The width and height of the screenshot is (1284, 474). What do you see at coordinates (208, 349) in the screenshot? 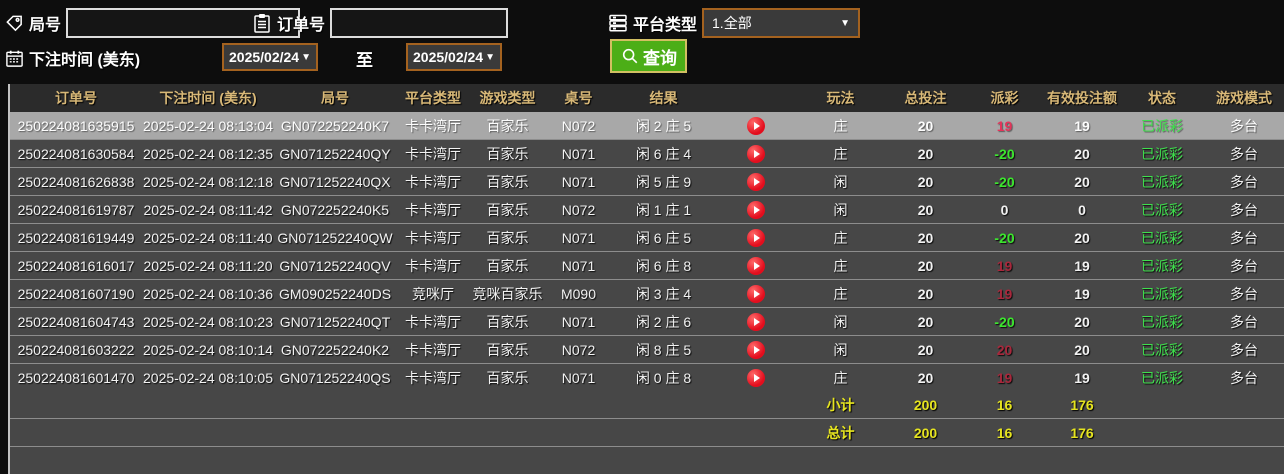
I see `bet-time-cell: 2025-02-24 08:10:14` at bounding box center [208, 349].